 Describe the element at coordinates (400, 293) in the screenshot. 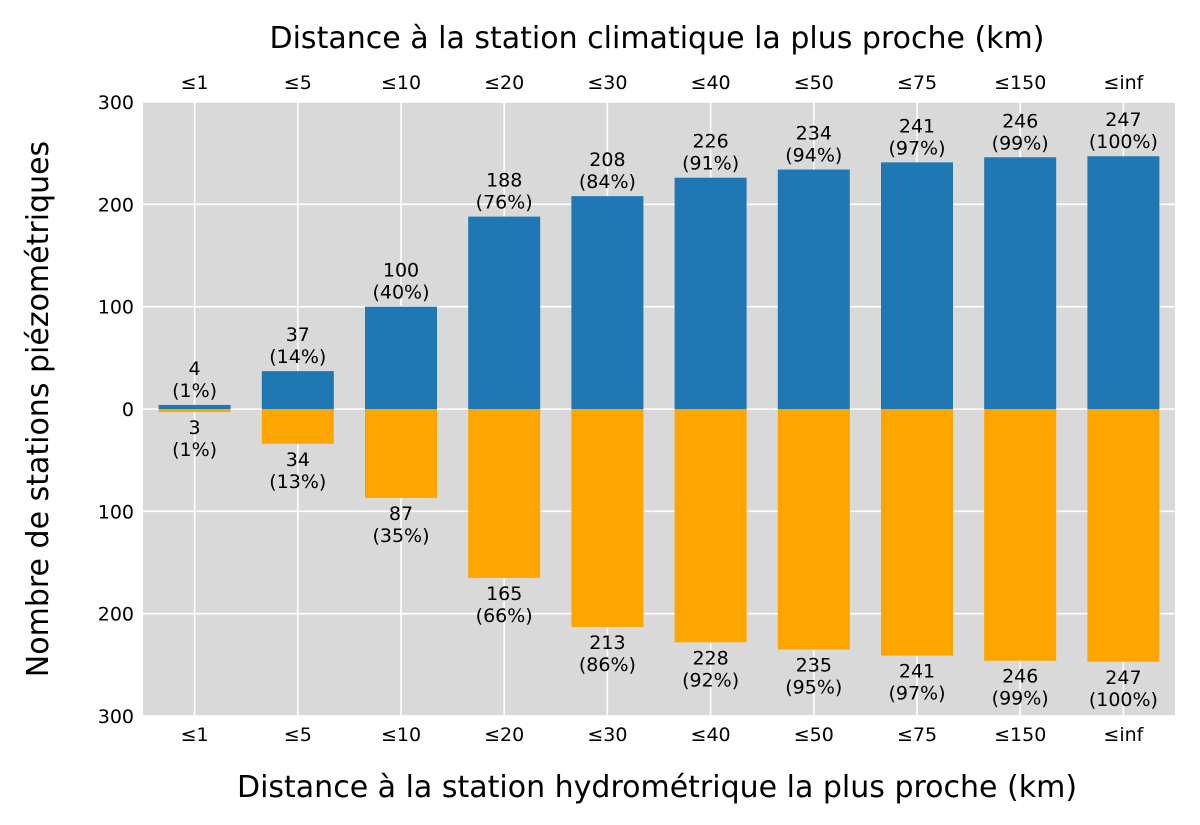

I see `bar-upper-percent-label: (40%)` at that location.